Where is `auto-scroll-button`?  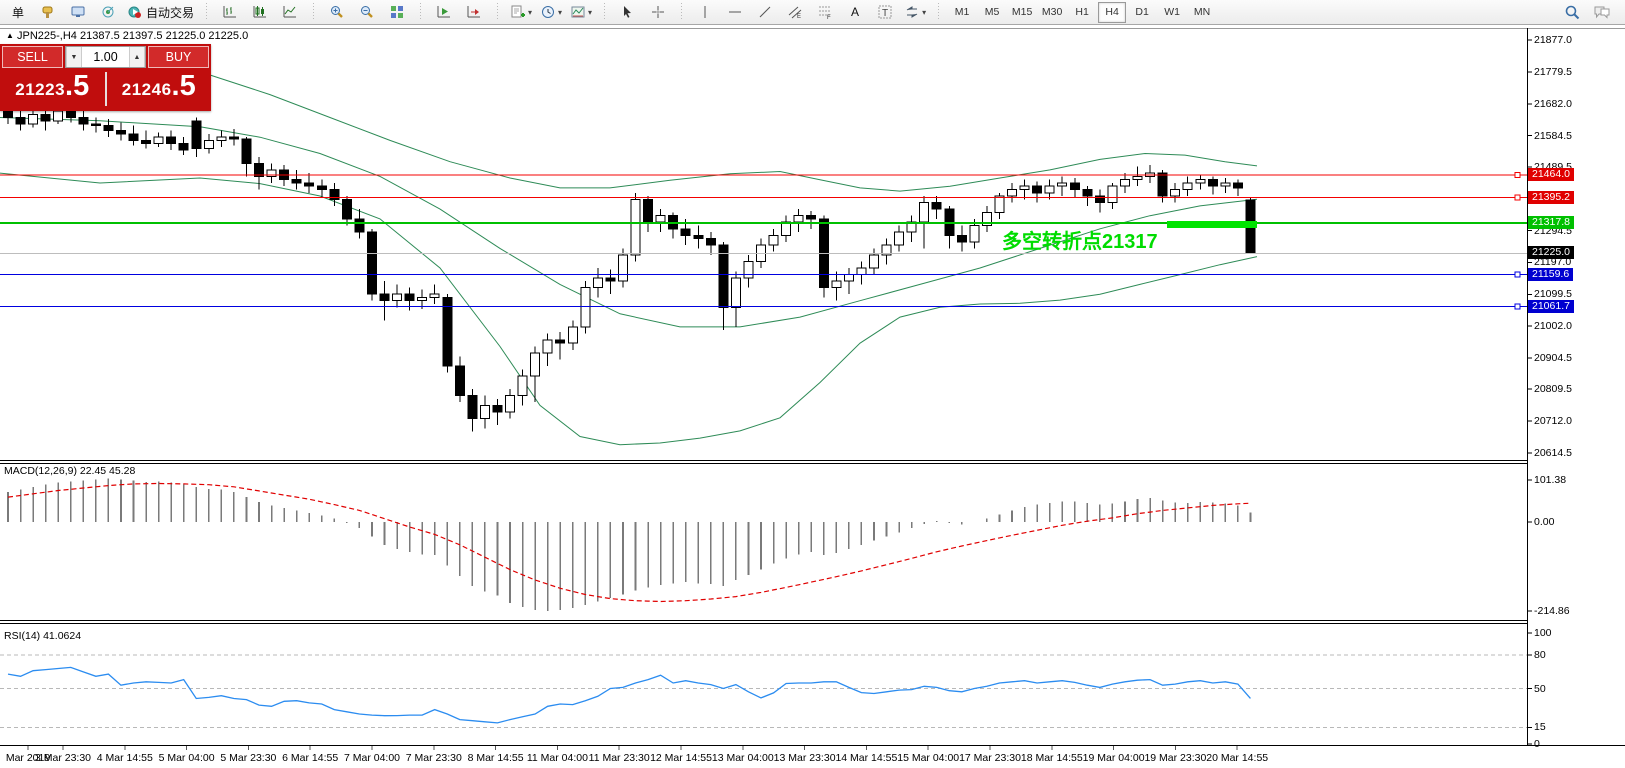 auto-scroll-button is located at coordinates (444, 12).